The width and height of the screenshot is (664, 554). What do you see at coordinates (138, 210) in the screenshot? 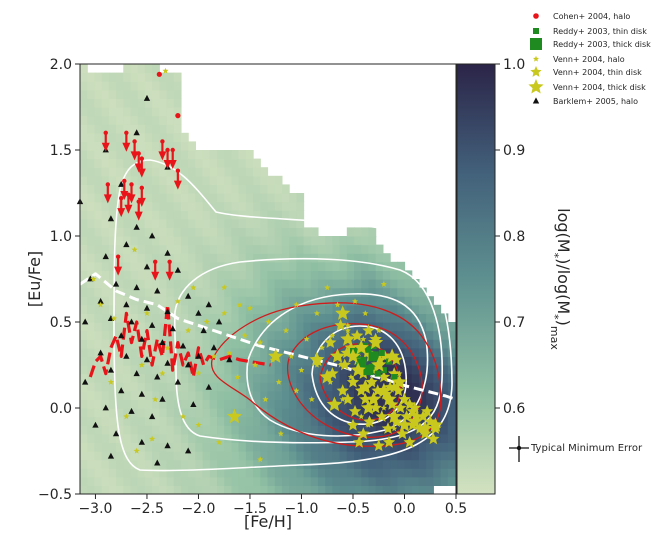
I see `cohen-upper-limit-arrow` at bounding box center [138, 210].